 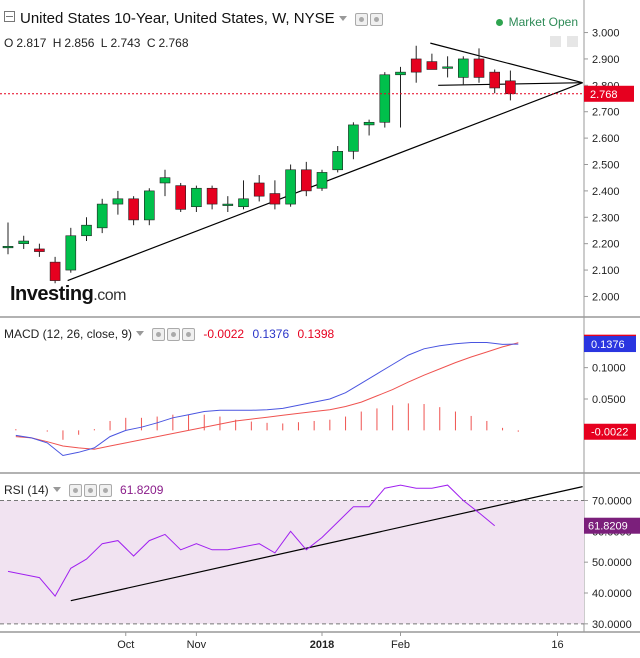 What do you see at coordinates (609, 433) in the screenshot?
I see `macd-hist-value-axis-label: -0.0022` at bounding box center [609, 433].